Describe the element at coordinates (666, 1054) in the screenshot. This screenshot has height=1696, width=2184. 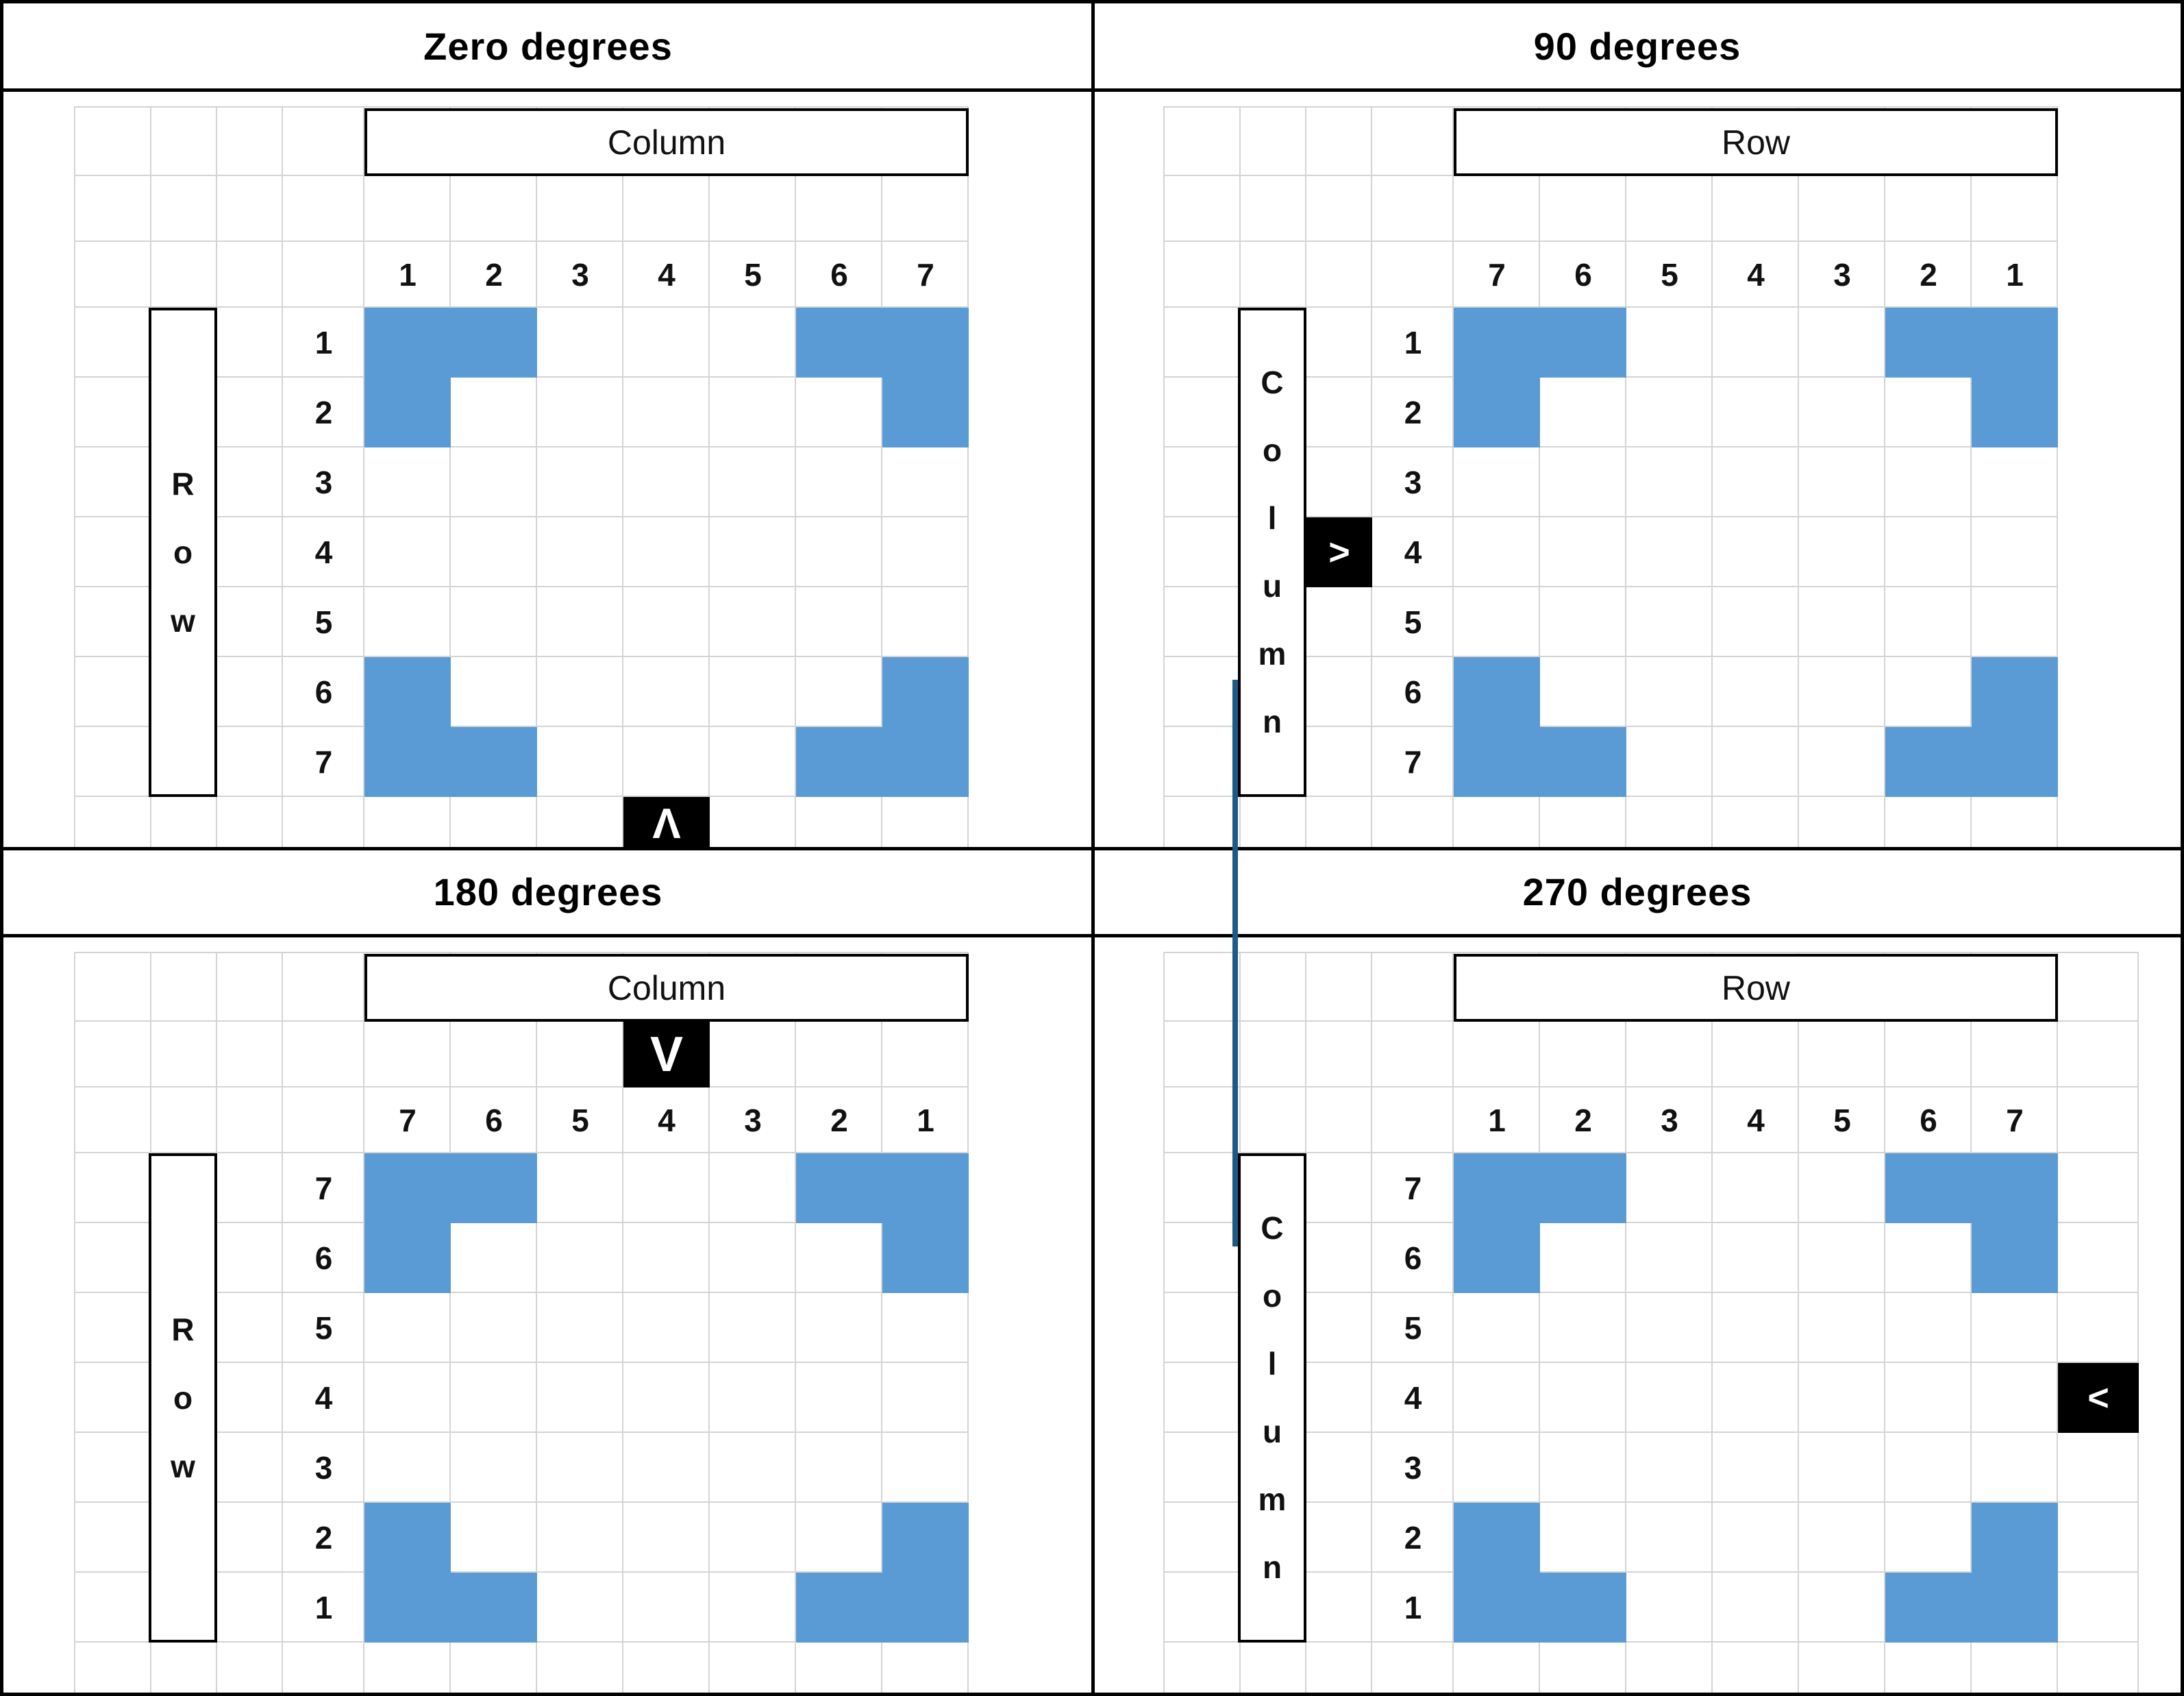
I see `down-arrow-marker: V` at that location.